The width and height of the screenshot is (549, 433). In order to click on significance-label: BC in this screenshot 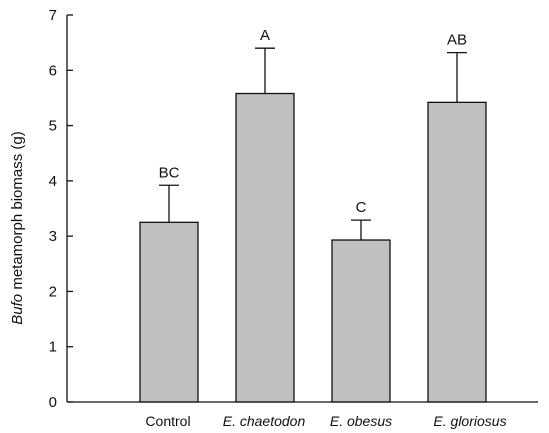, I will do `click(169, 172)`.